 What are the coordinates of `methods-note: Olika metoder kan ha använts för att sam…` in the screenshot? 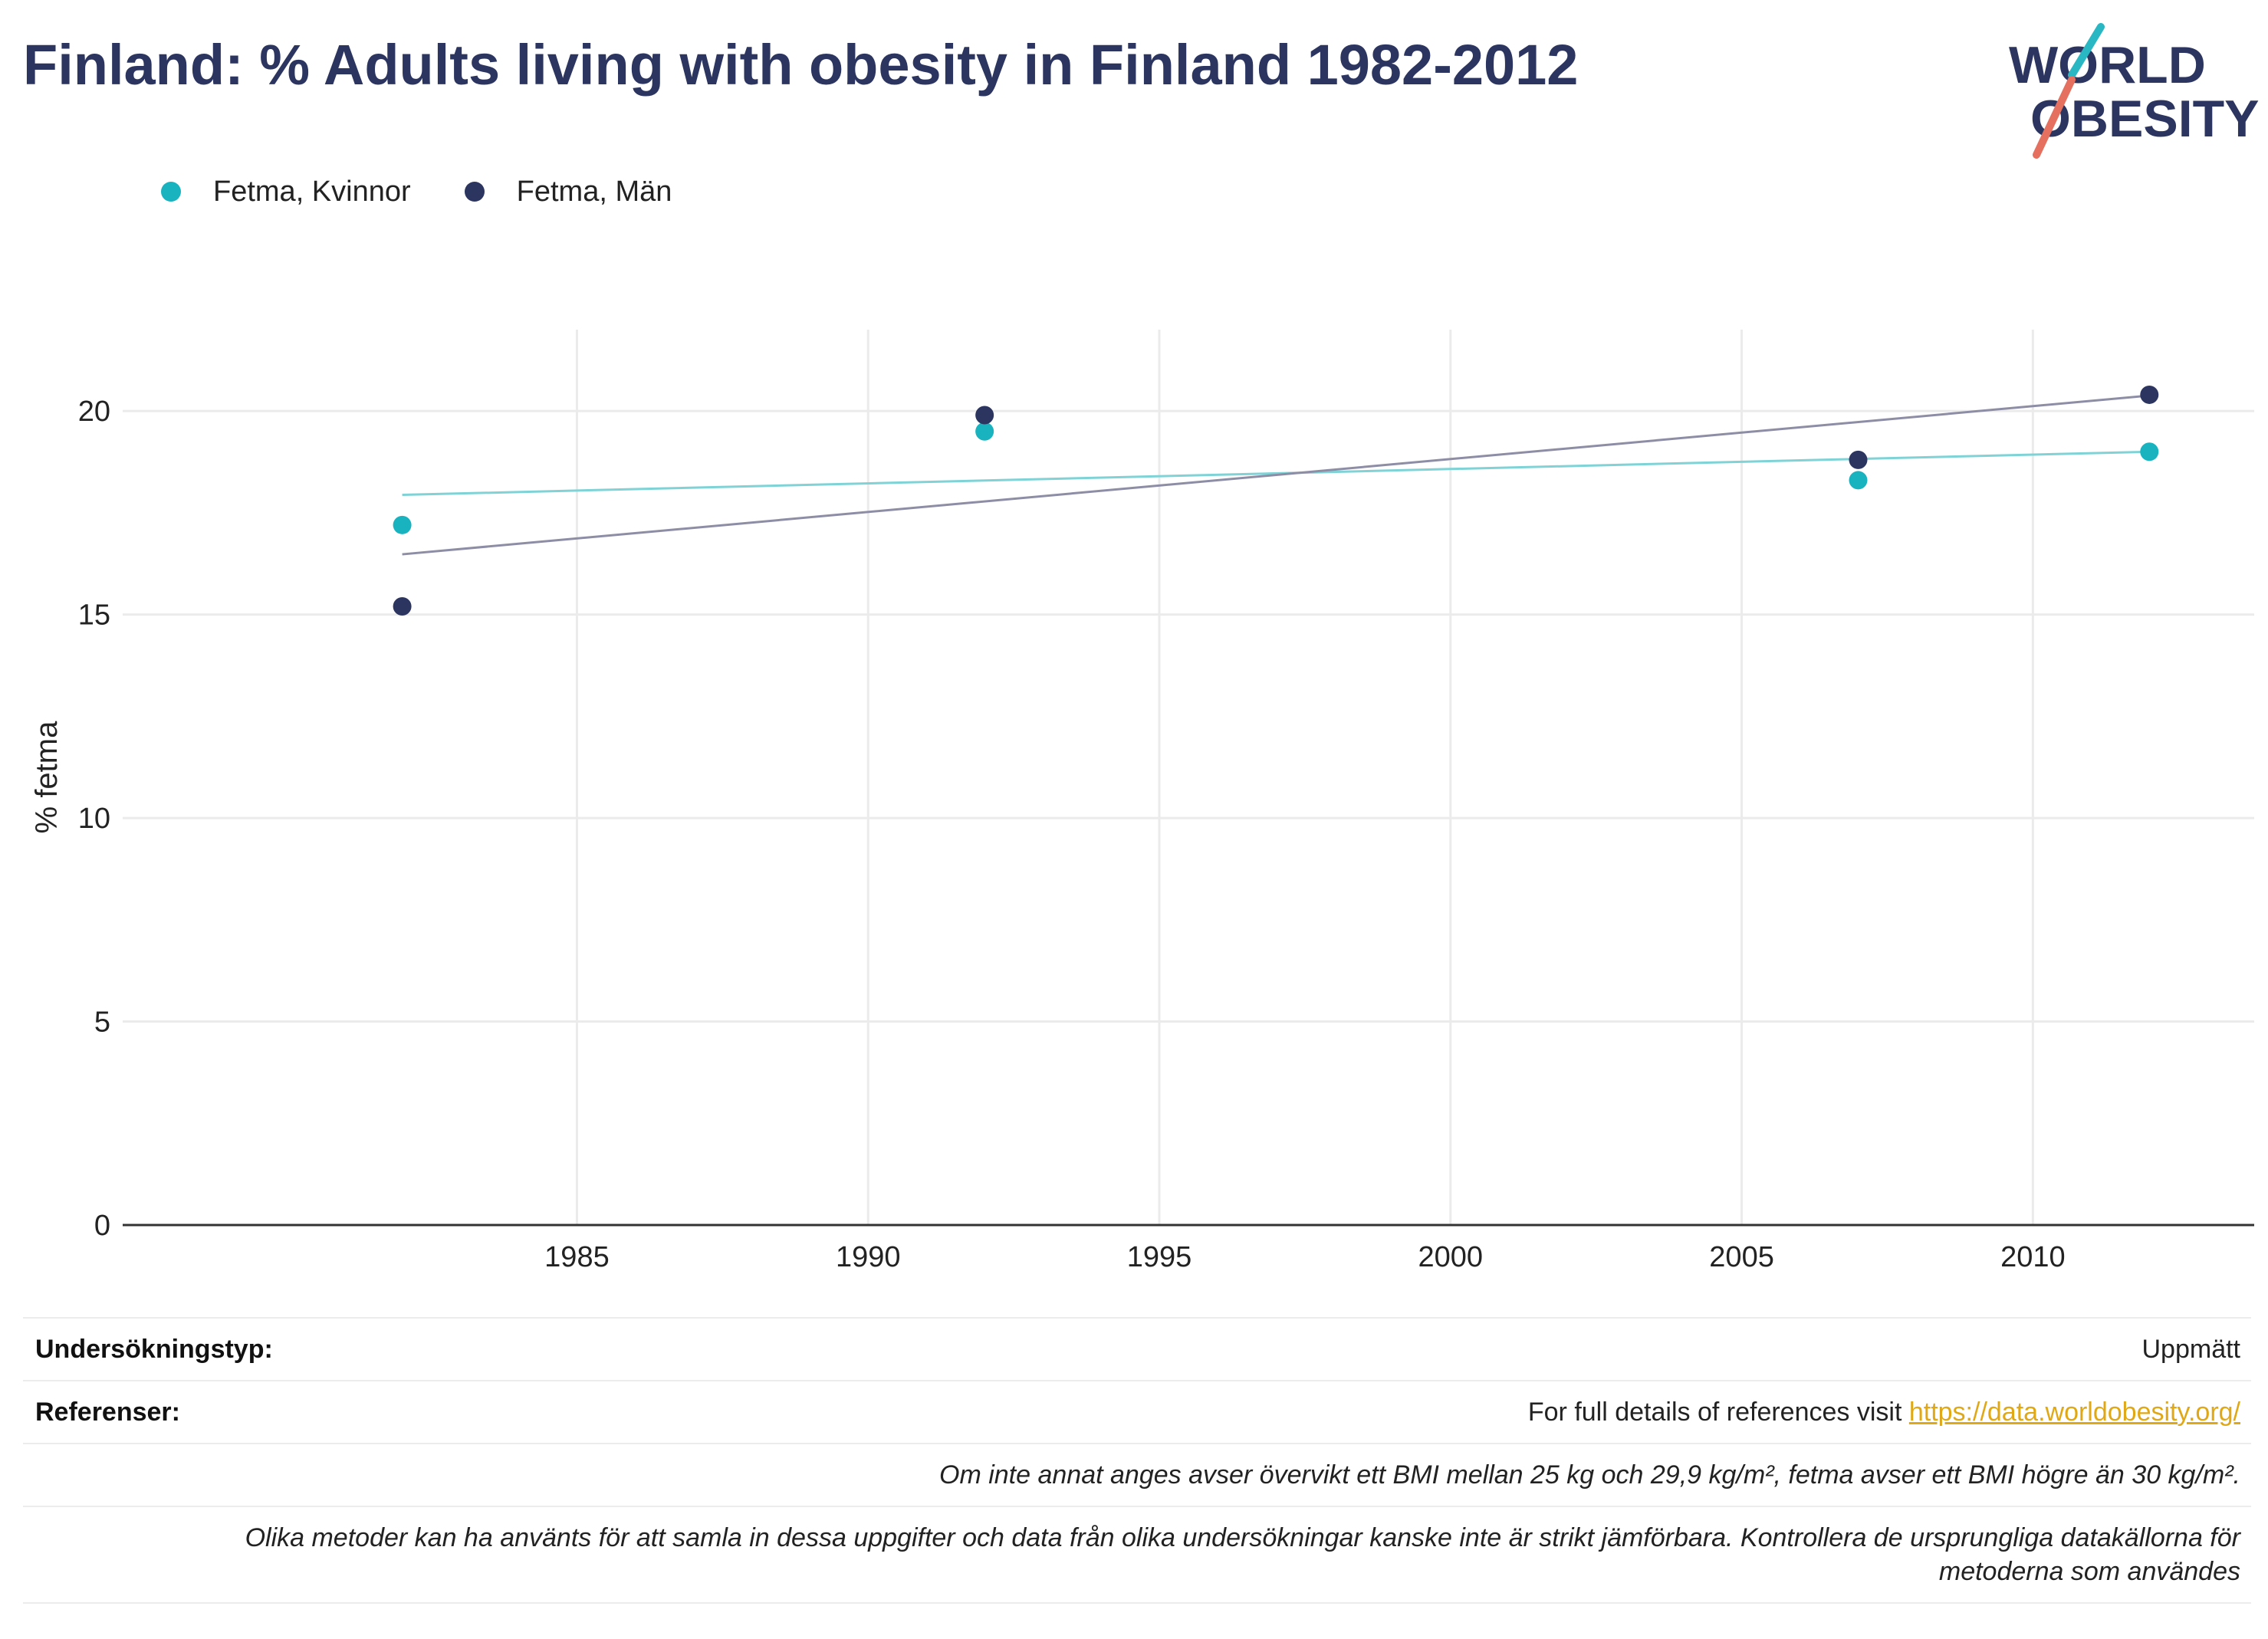 It's located at (1242, 1554).